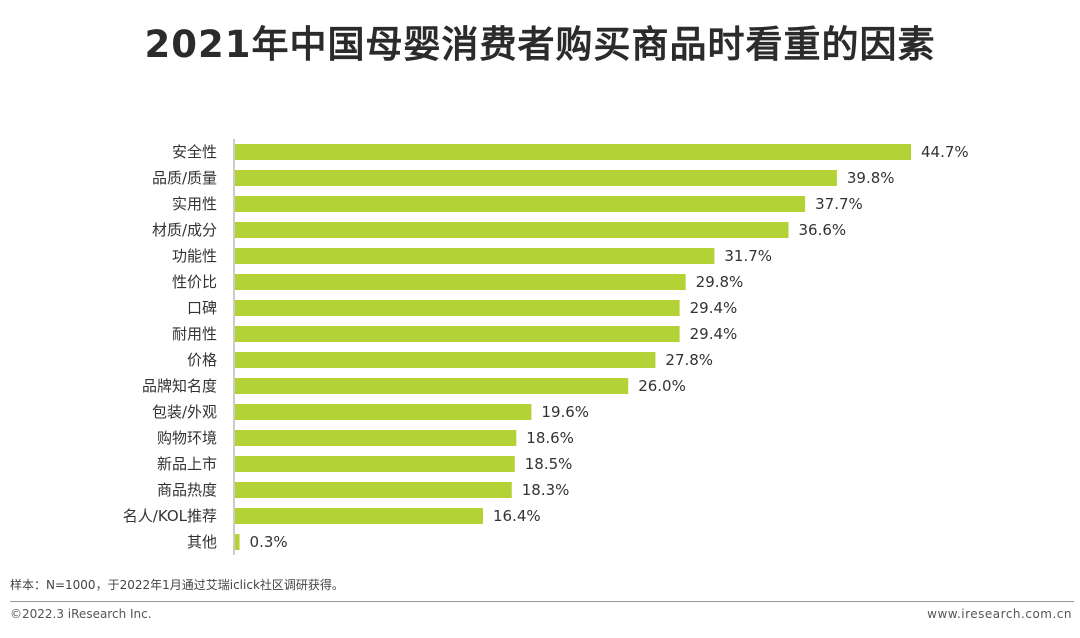 This screenshot has height=638, width=1080. I want to click on category-label: 品质/质量, so click(184, 178).